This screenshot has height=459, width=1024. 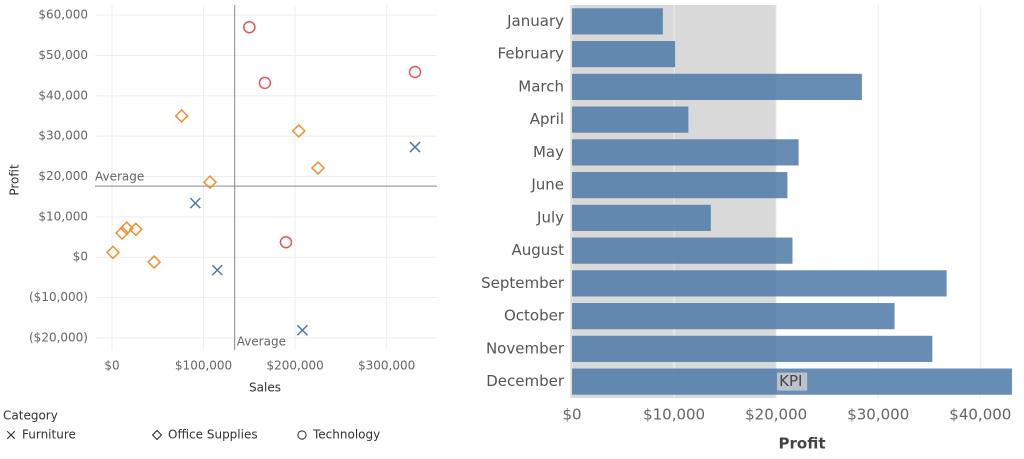 What do you see at coordinates (58, 297) in the screenshot?
I see `y-tick-label: ($10,000)` at bounding box center [58, 297].